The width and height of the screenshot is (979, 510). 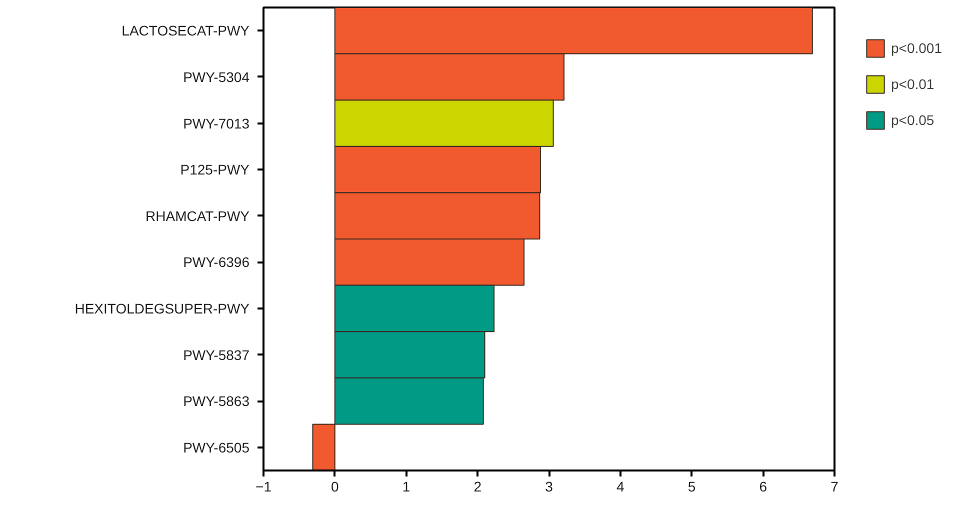 I want to click on y-tick-label: P125-PWY, so click(x=215, y=170).